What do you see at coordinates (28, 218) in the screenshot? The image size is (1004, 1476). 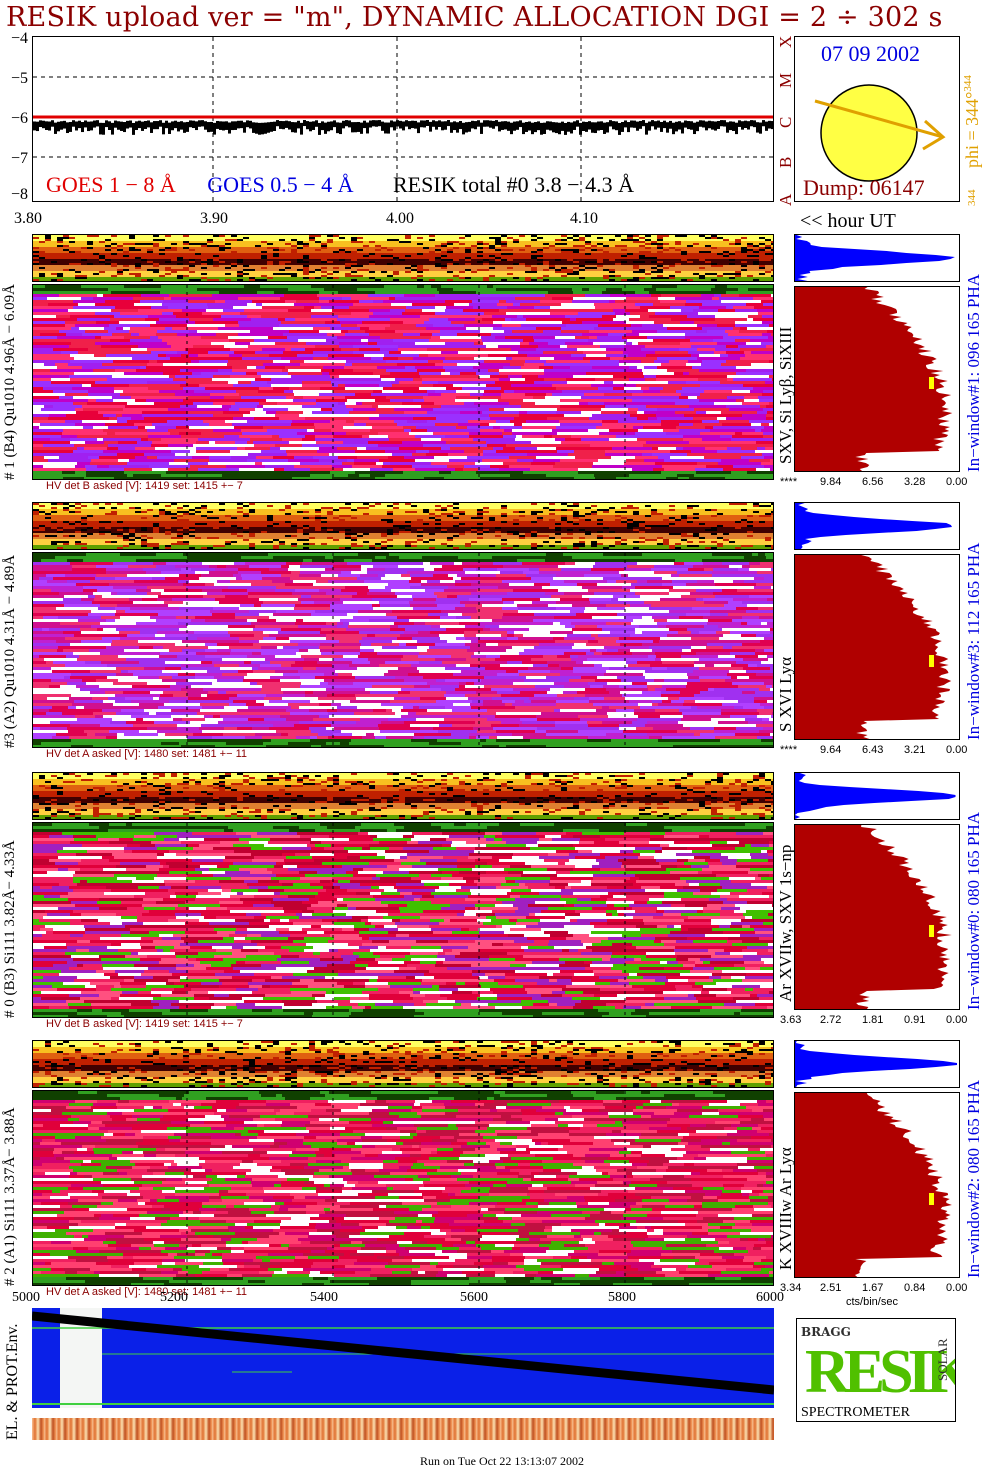 I see `wavelength-tick: 3.80` at bounding box center [28, 218].